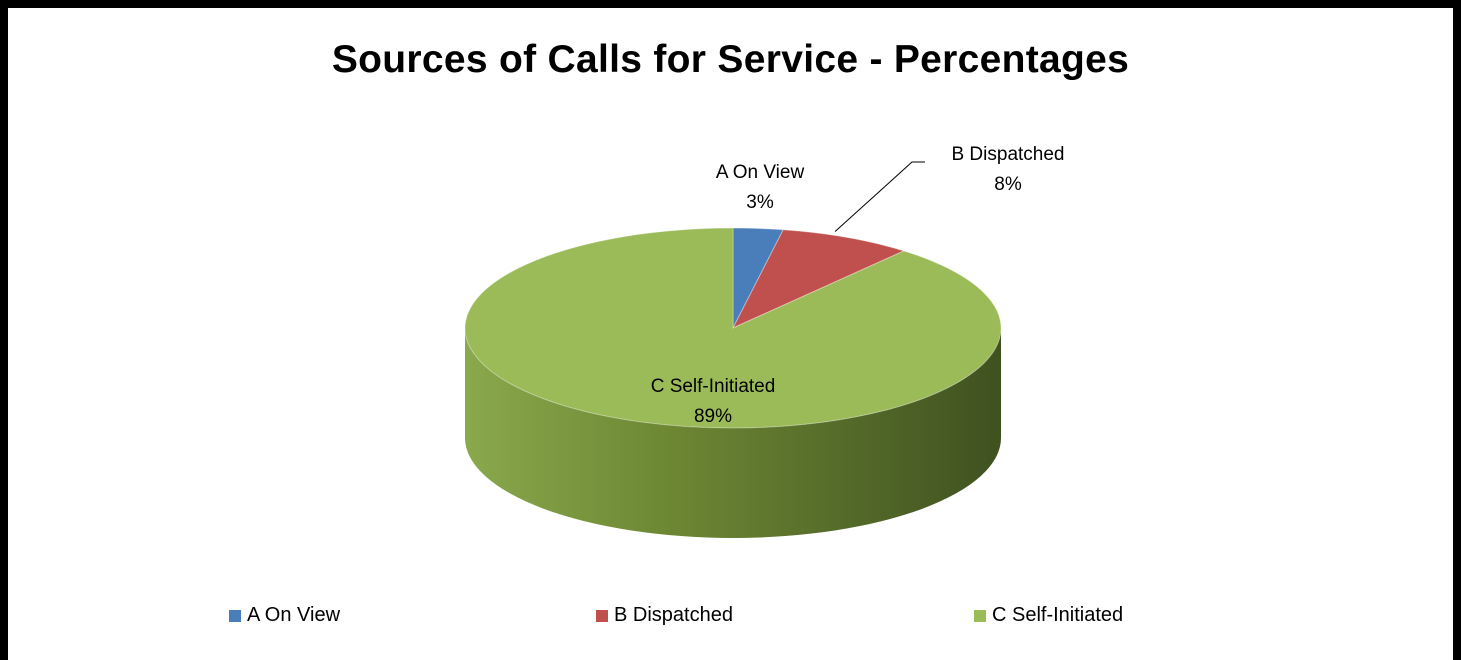 This screenshot has width=1461, height=660. I want to click on pie-slice-b, so click(818, 279).